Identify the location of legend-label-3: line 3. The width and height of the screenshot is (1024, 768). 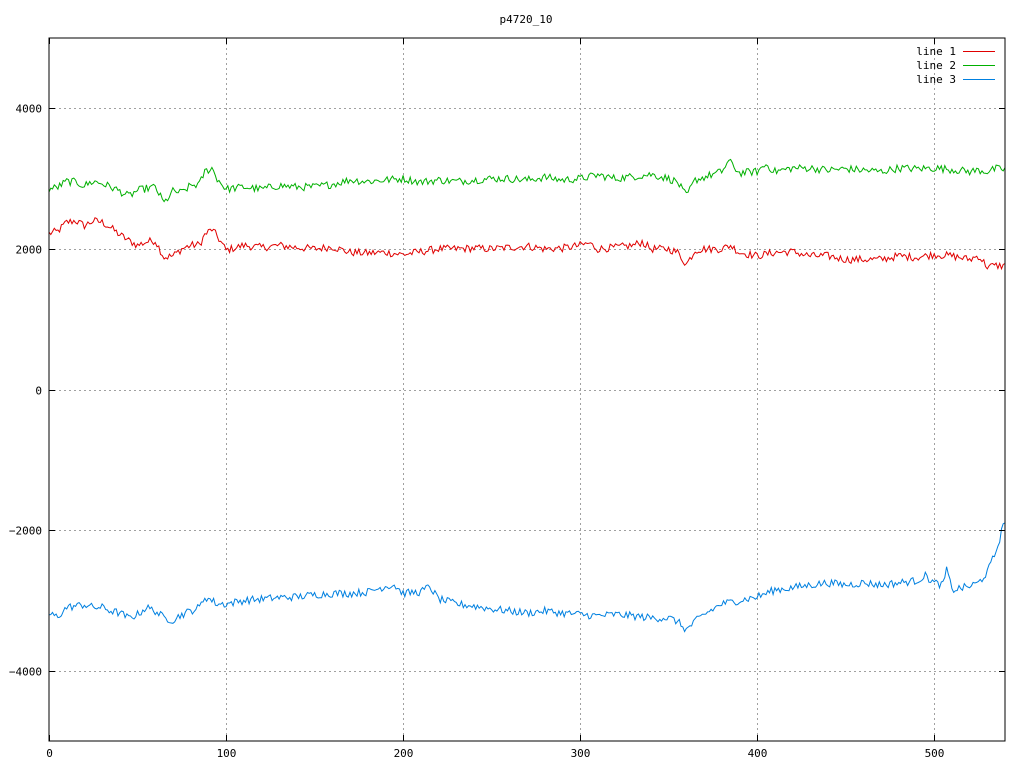
(936, 79).